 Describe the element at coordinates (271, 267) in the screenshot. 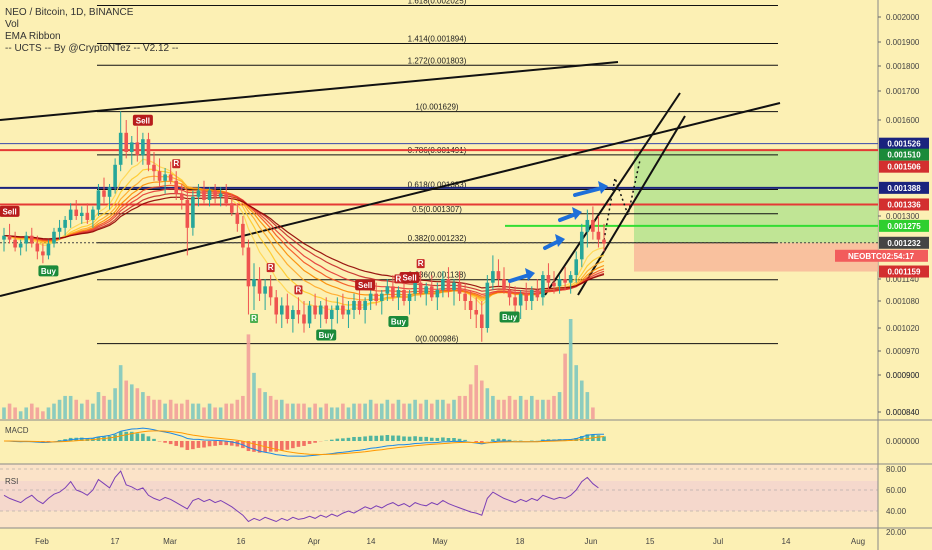

I see `marker-label-2: R` at that location.